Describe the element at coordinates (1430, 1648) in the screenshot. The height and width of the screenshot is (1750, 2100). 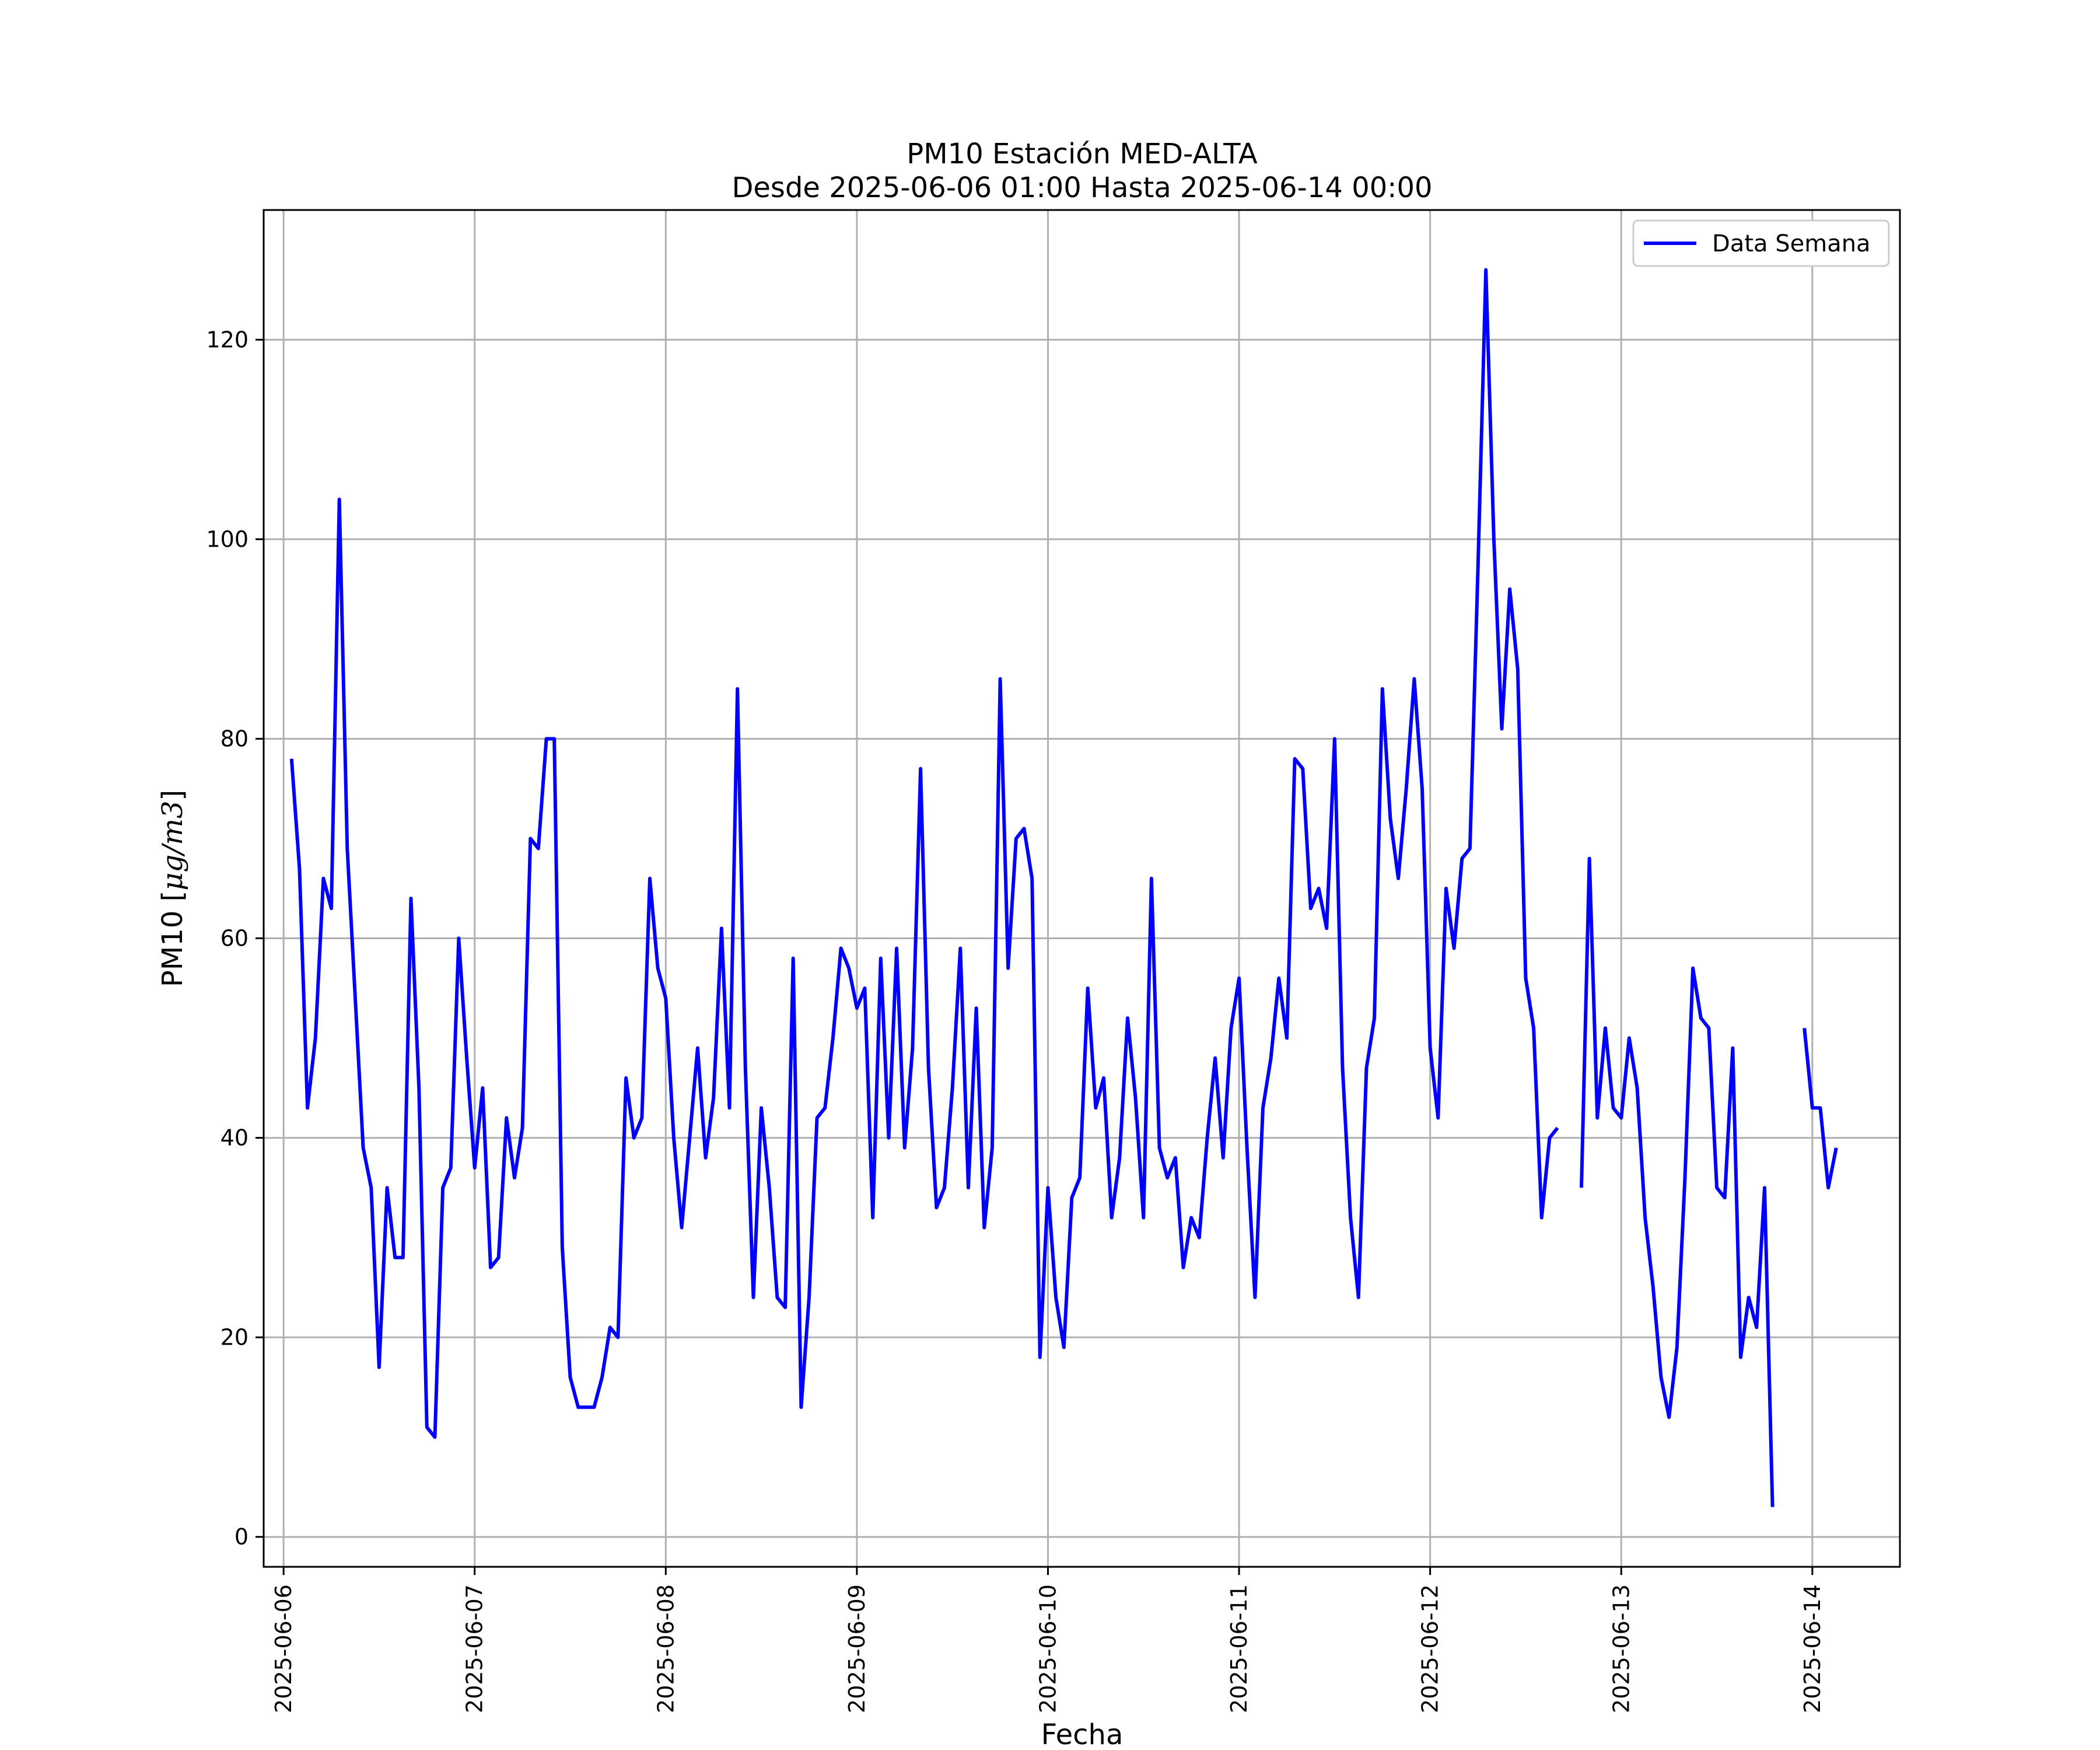
I see `x-tick-label: 2025-06-12` at that location.